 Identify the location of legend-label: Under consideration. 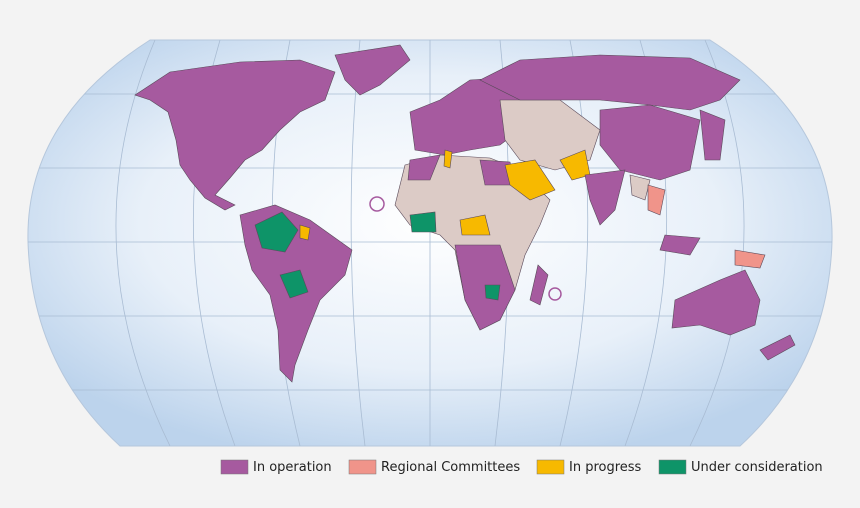
(757, 467).